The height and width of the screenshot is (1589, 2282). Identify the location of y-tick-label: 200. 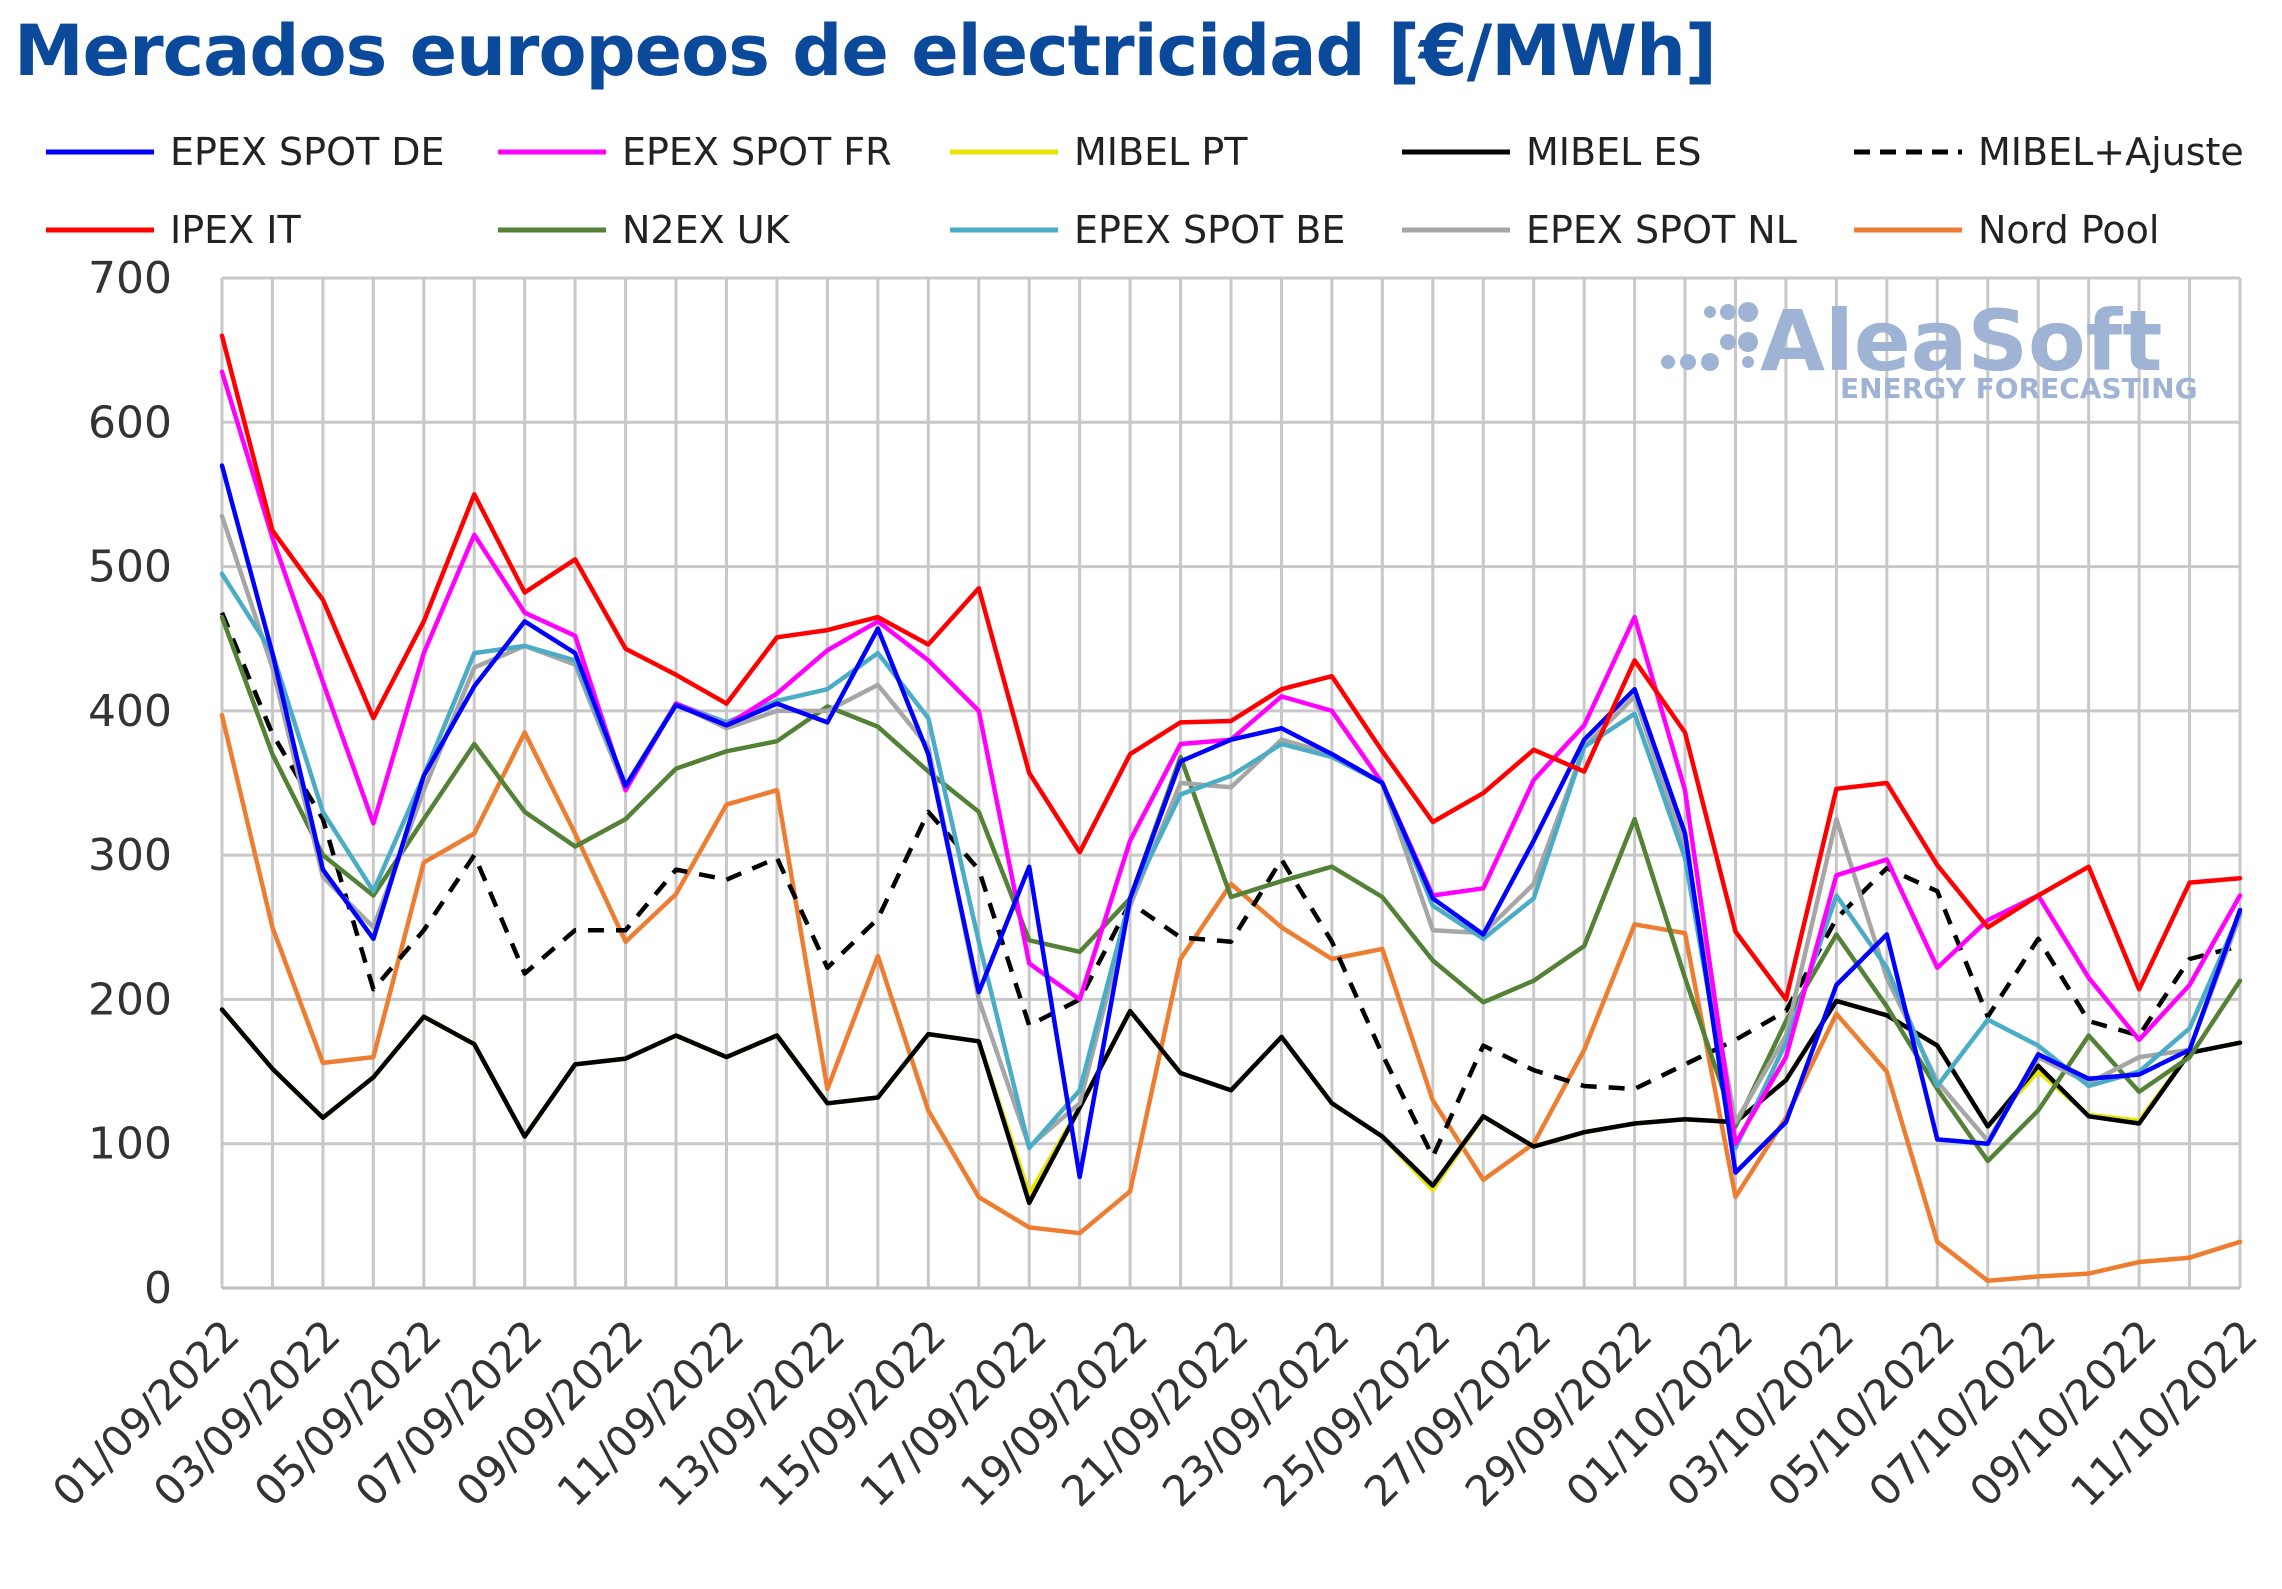
(130, 999).